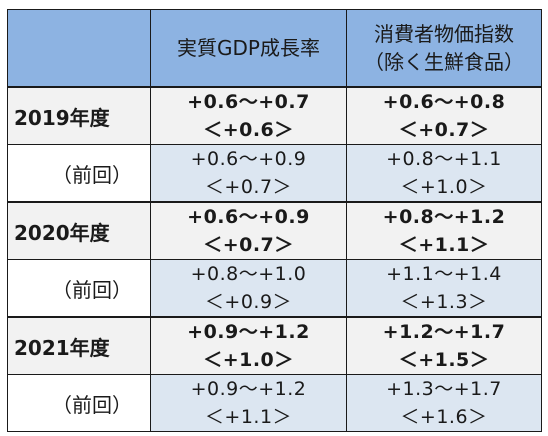  I want to click on cpi-cell: +0.6～+0.8 ＜+0.7＞, so click(444, 115).